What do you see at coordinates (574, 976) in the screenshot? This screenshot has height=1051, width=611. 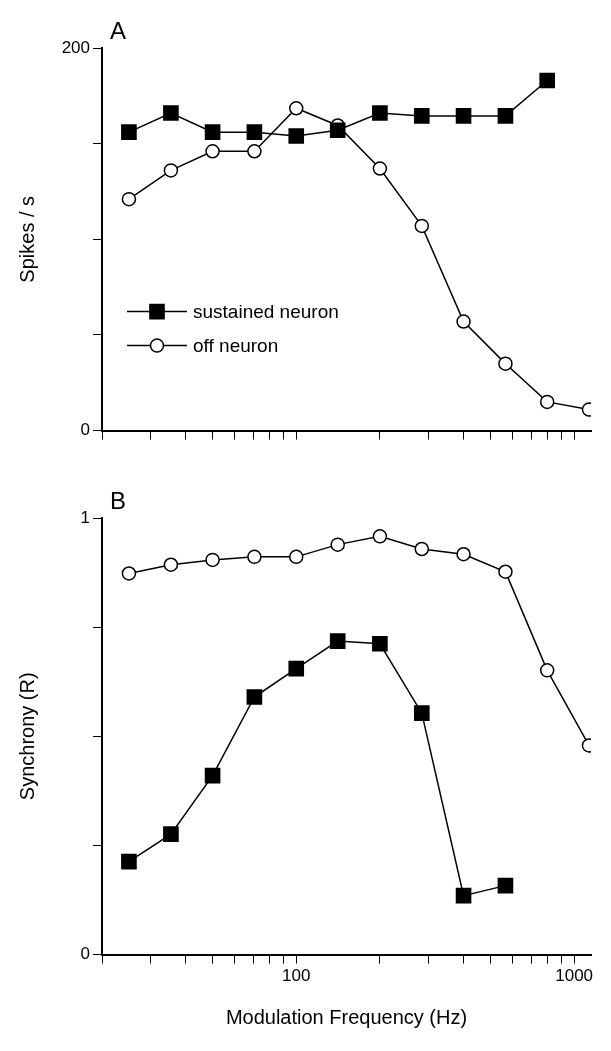 I see `x-tick-label: 1000` at bounding box center [574, 976].